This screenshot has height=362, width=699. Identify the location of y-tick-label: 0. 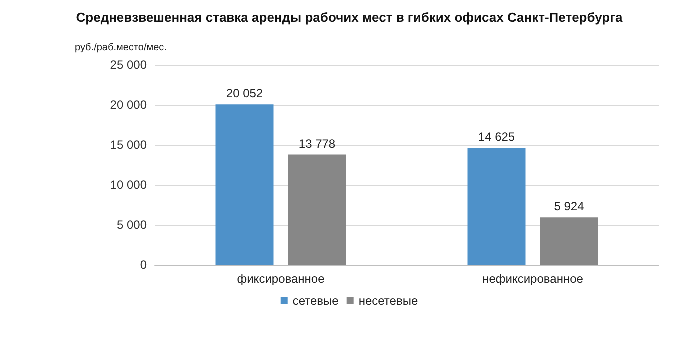
(144, 265).